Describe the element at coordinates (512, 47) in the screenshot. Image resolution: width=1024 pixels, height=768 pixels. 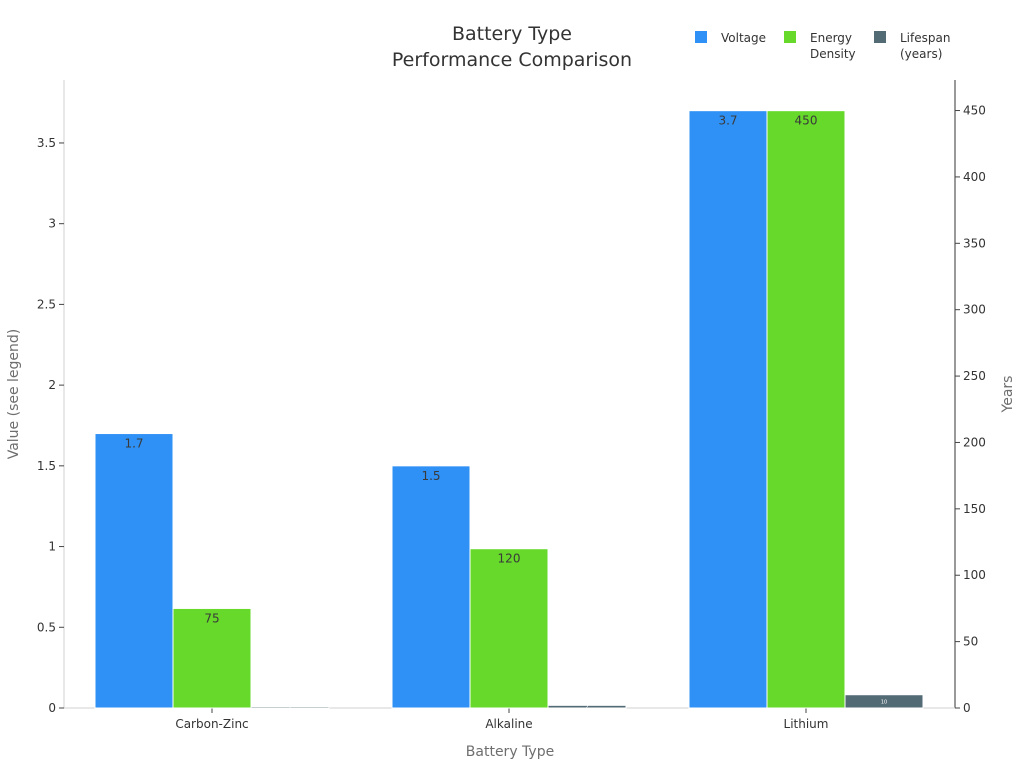
I see `chart-title: Battery Type Performance Comparison` at that location.